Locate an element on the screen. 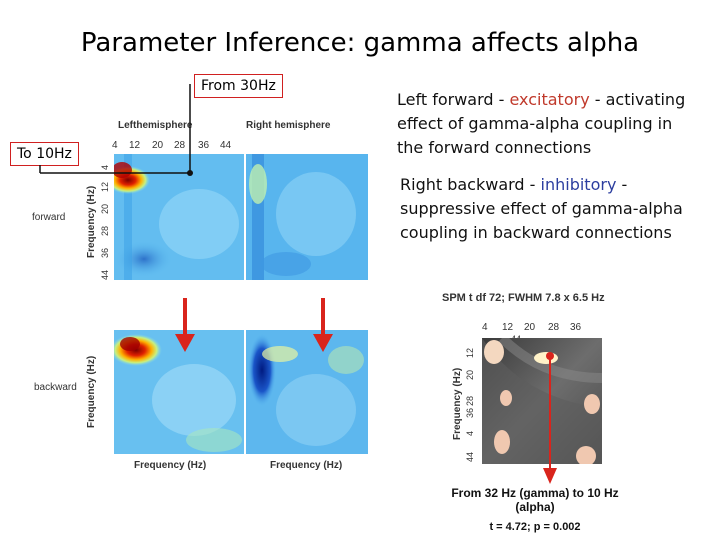 Image resolution: width=720 pixels, height=540 pixels. spm-x-tick: 36 is located at coordinates (576, 327).